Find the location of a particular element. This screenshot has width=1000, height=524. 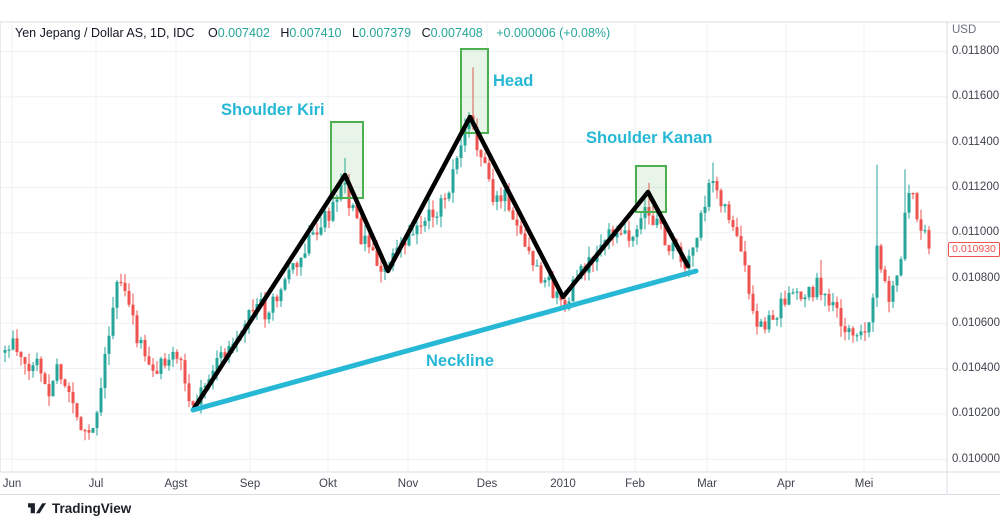

price-tick-label: 0.010400 is located at coordinates (976, 368).